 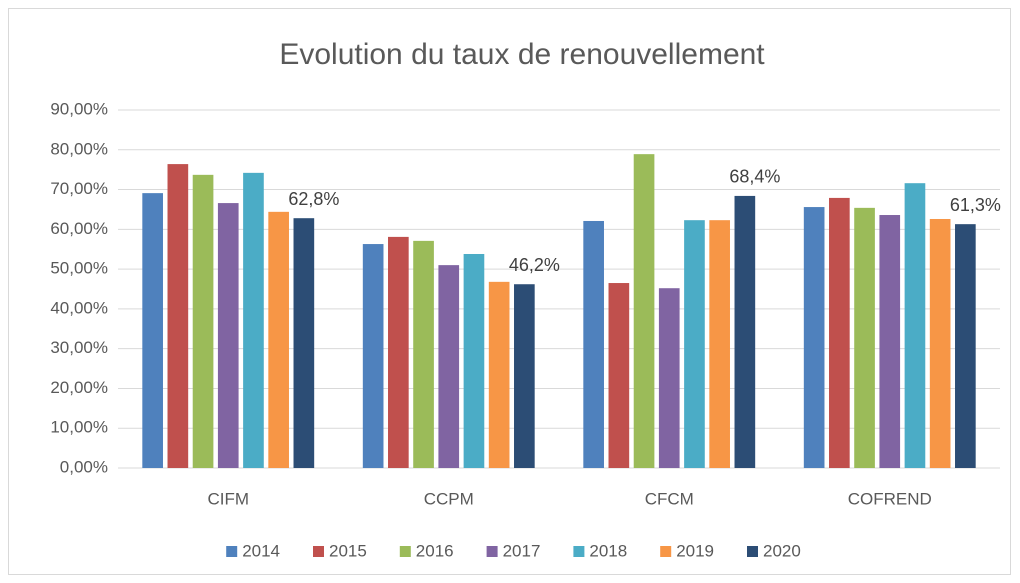 I want to click on legend-label: 2014, so click(x=261, y=550).